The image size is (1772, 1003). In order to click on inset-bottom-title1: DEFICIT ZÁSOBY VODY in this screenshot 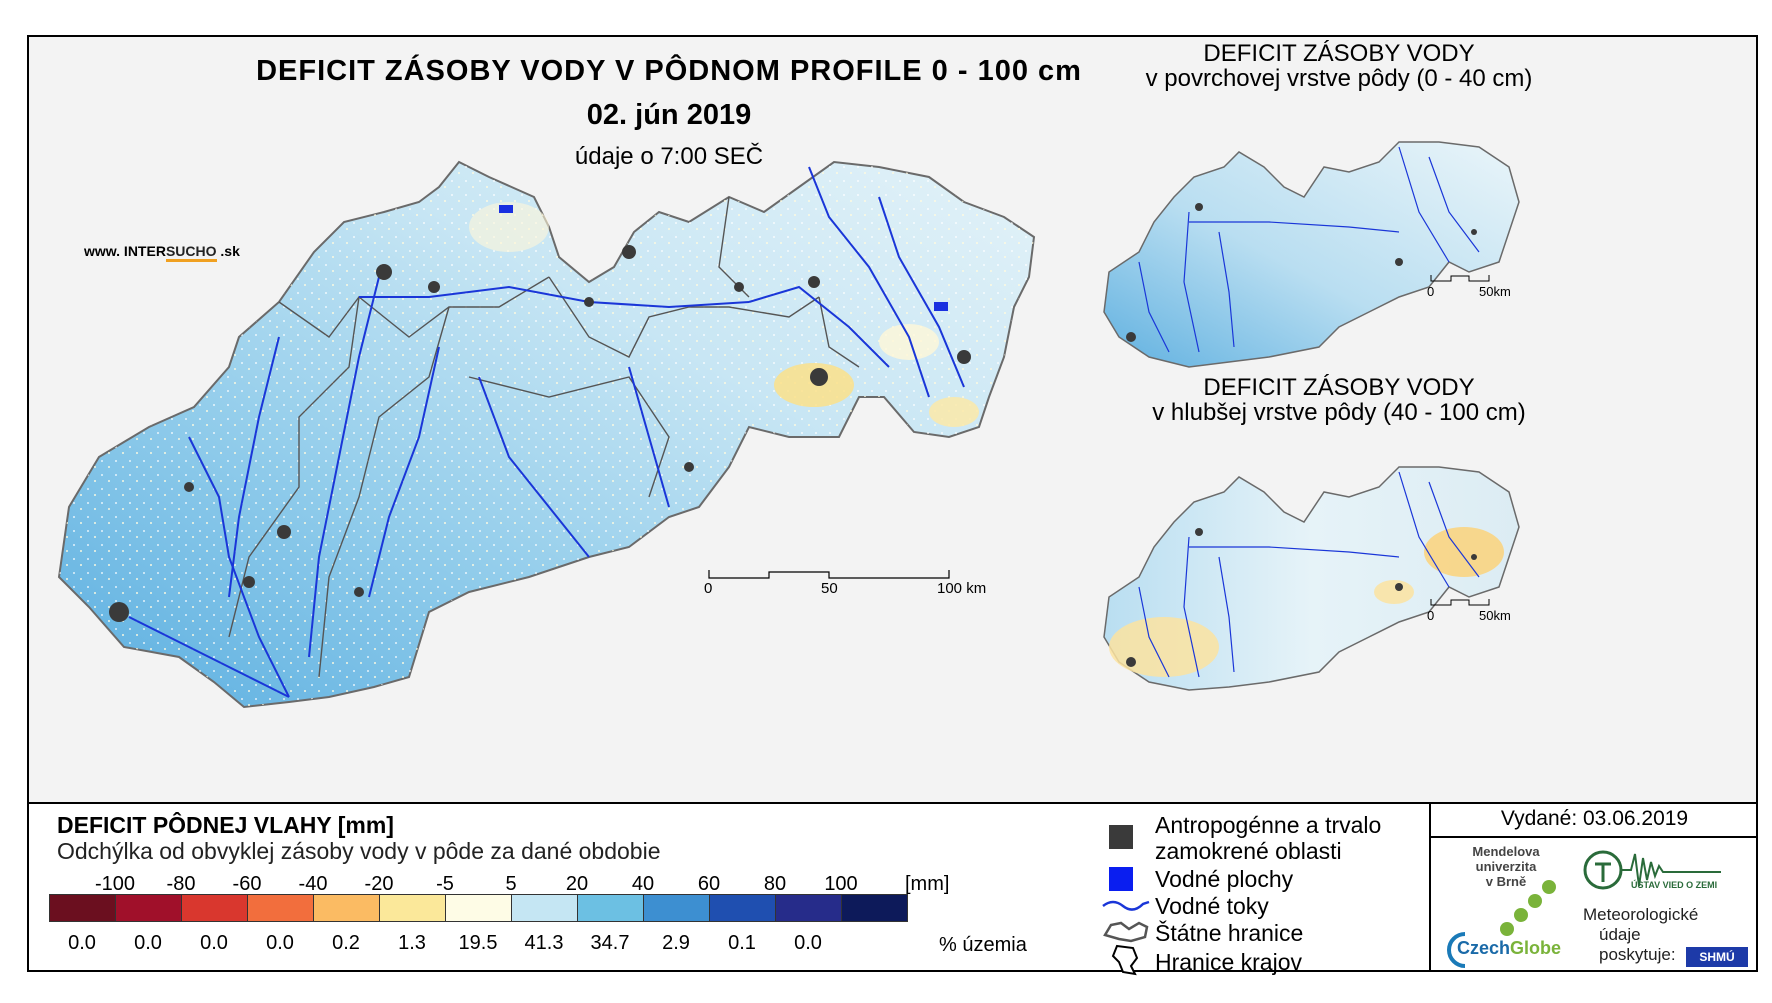, I will do `click(1339, 387)`.